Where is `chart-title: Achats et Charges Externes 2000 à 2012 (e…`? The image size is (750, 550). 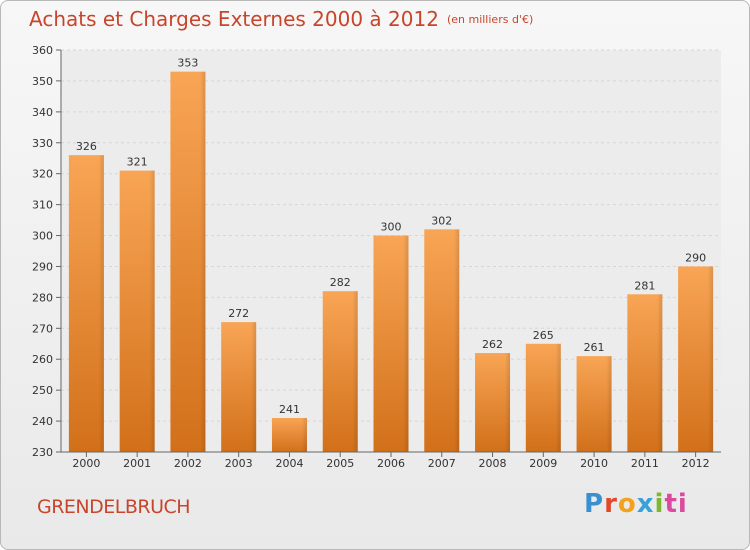
chart-title: Achats et Charges Externes 2000 à 2012 (e… is located at coordinates (281, 19).